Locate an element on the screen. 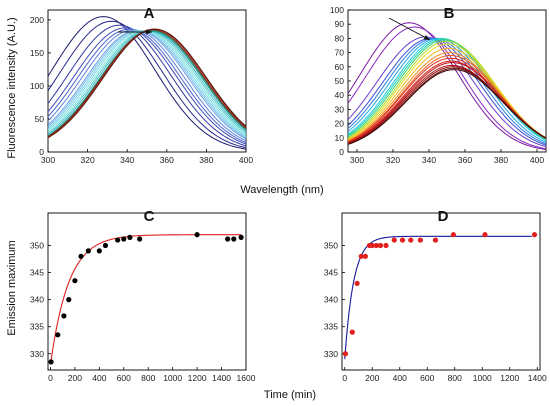 This screenshot has height=406, width=550. panel-d-y-tick-label: 345 is located at coordinates (331, 273).